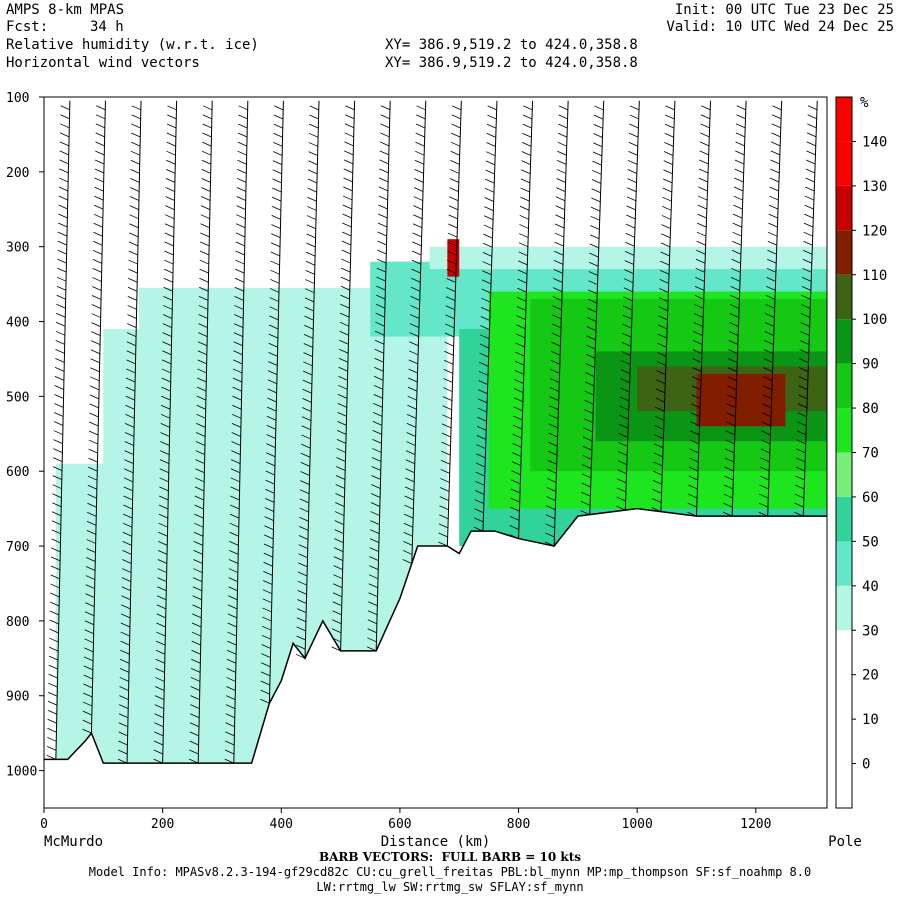 Image resolution: width=900 pixels, height=900 pixels. Describe the element at coordinates (419, 332) in the screenshot. I see `barb-staff` at that location.